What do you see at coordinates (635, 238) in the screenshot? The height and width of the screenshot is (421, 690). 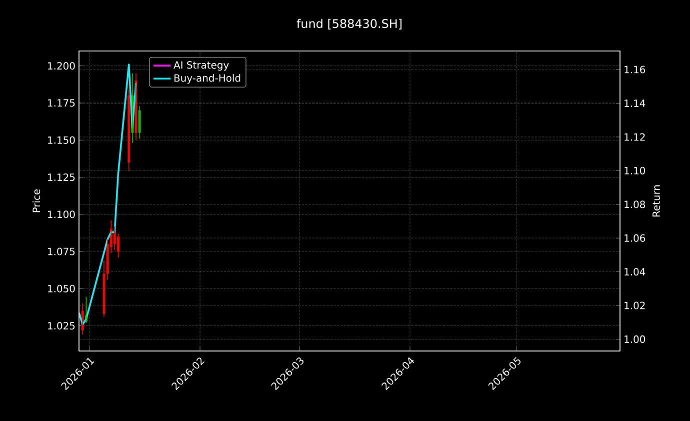 I see `y2-tick-label: 1.06` at bounding box center [635, 238].